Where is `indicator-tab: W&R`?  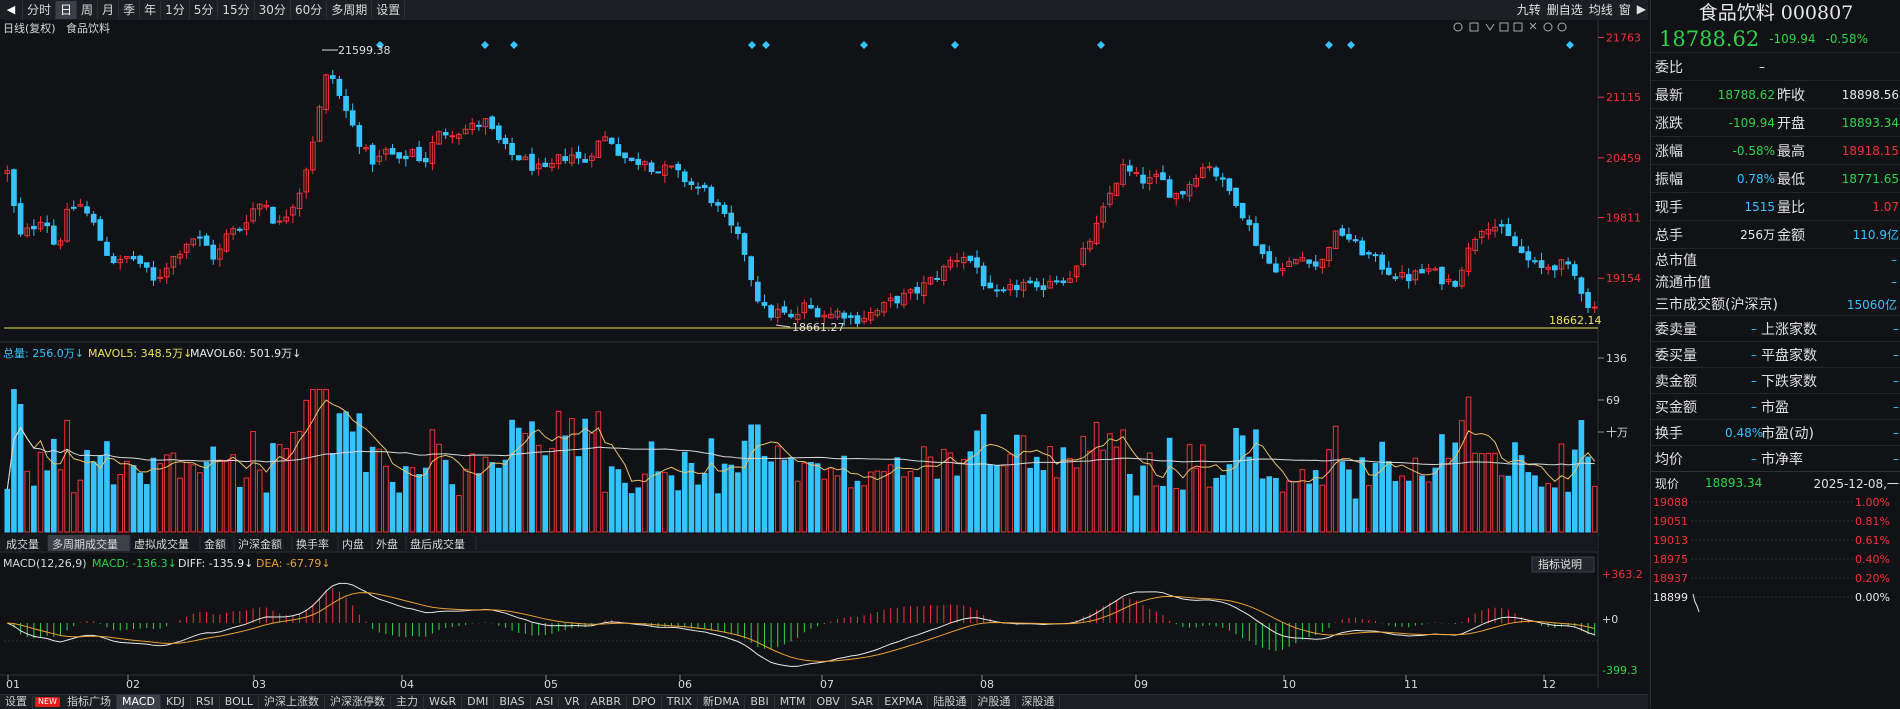 indicator-tab: W&R is located at coordinates (443, 702).